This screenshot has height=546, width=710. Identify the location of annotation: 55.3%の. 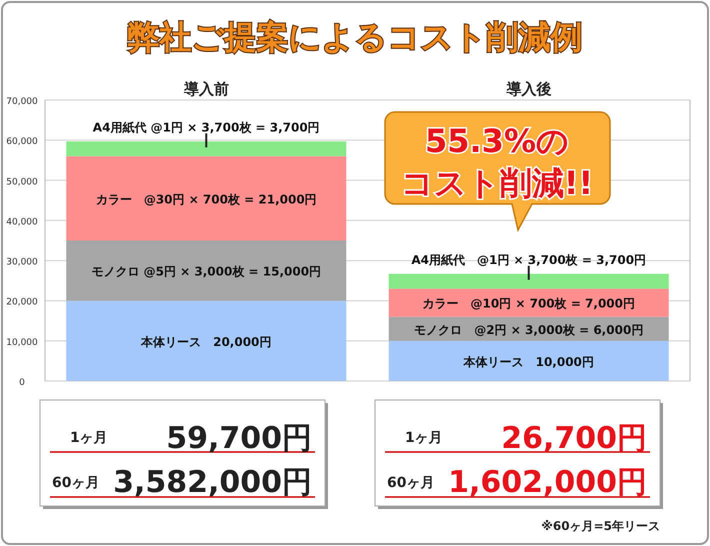
(497, 141).